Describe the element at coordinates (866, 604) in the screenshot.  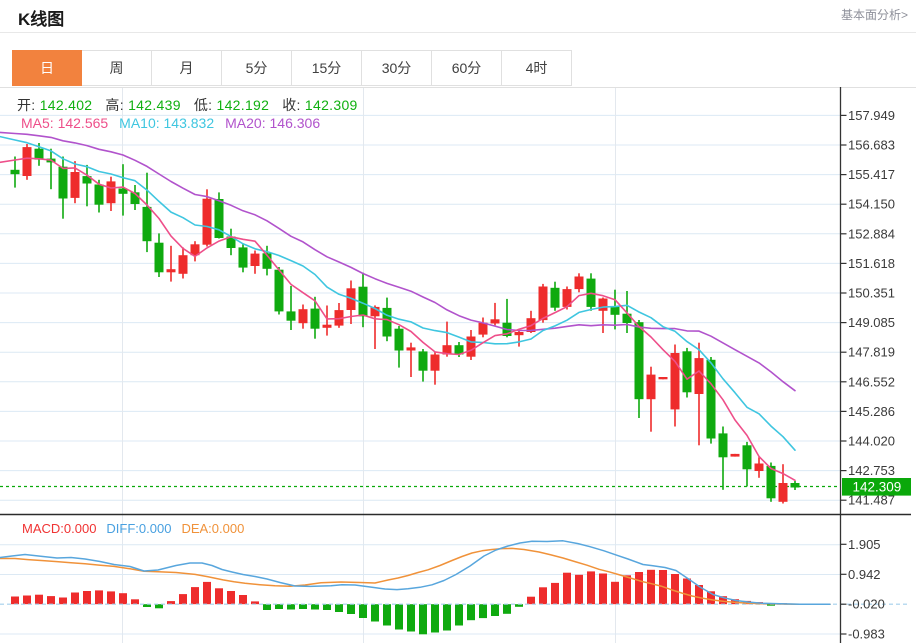
I see `svg-text: -0.020` at that location.